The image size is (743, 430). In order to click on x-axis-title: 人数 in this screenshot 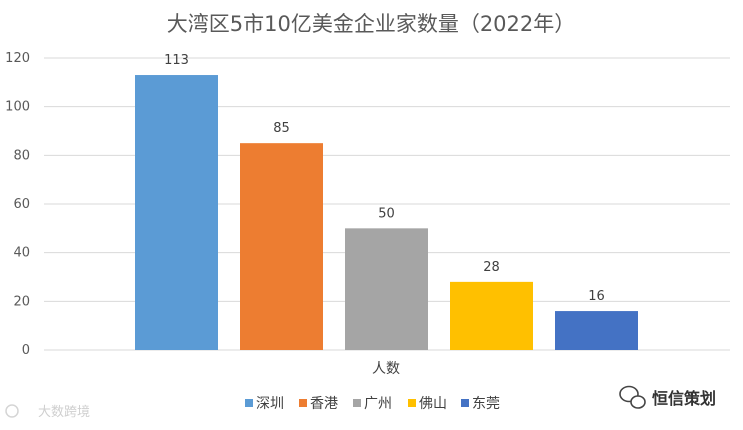, I will do `click(386, 369)`.